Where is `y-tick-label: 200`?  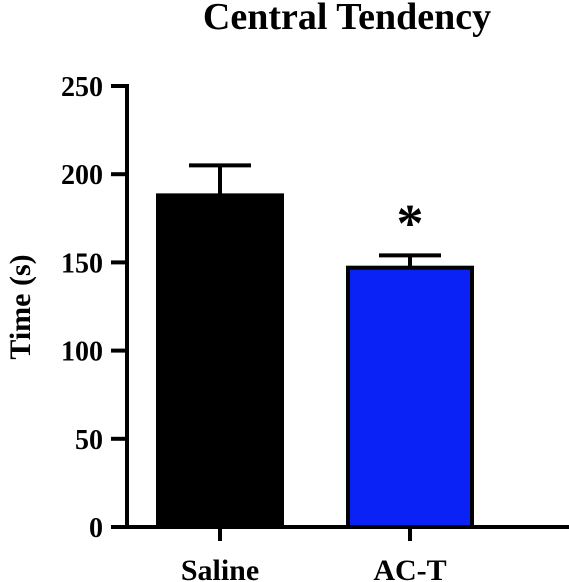 y-tick-label: 200 is located at coordinates (82, 175).